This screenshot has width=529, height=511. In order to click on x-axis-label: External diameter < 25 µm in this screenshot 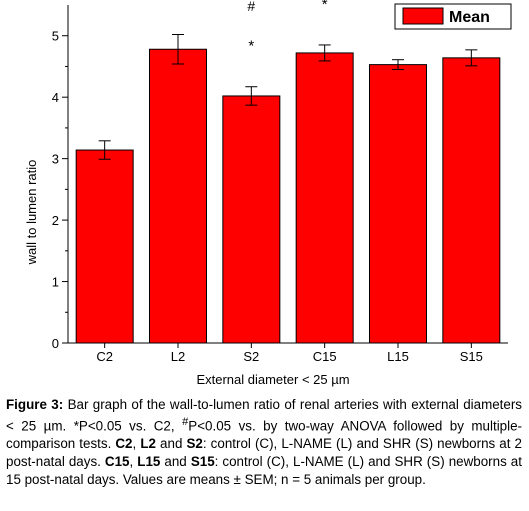, I will do `click(272, 379)`.